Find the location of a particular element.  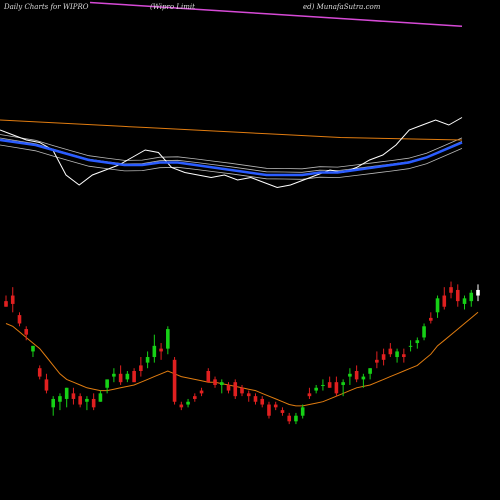

chart-caption-middle: (Wipro Limit is located at coordinates (172, 7).